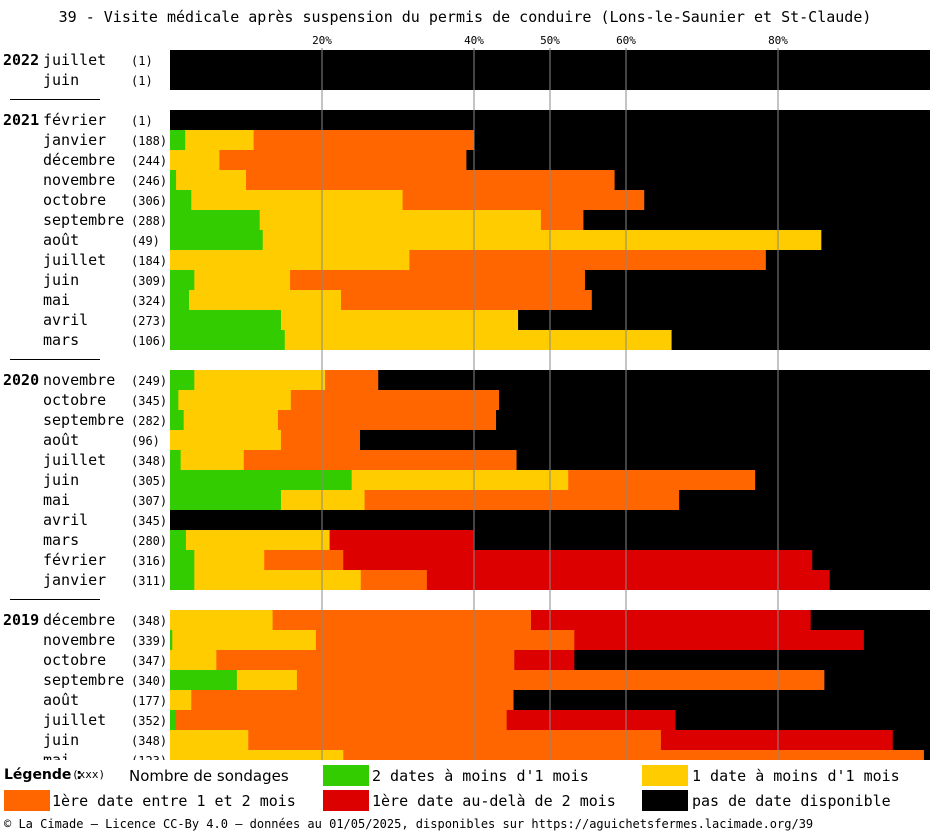 Image resolution: width=930 pixels, height=835 pixels. What do you see at coordinates (778, 40) in the screenshot?
I see `x-tick-label: 80%` at bounding box center [778, 40].